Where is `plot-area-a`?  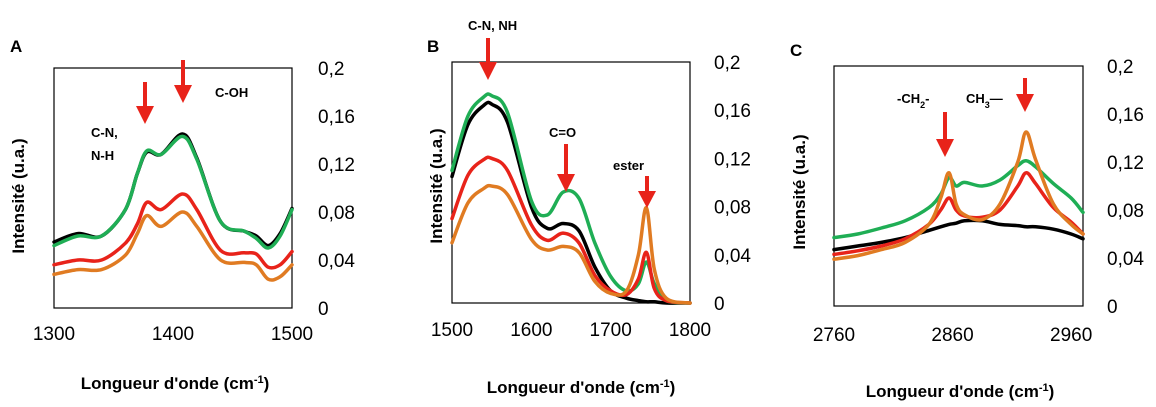
plot-area-a is located at coordinates (173, 188).